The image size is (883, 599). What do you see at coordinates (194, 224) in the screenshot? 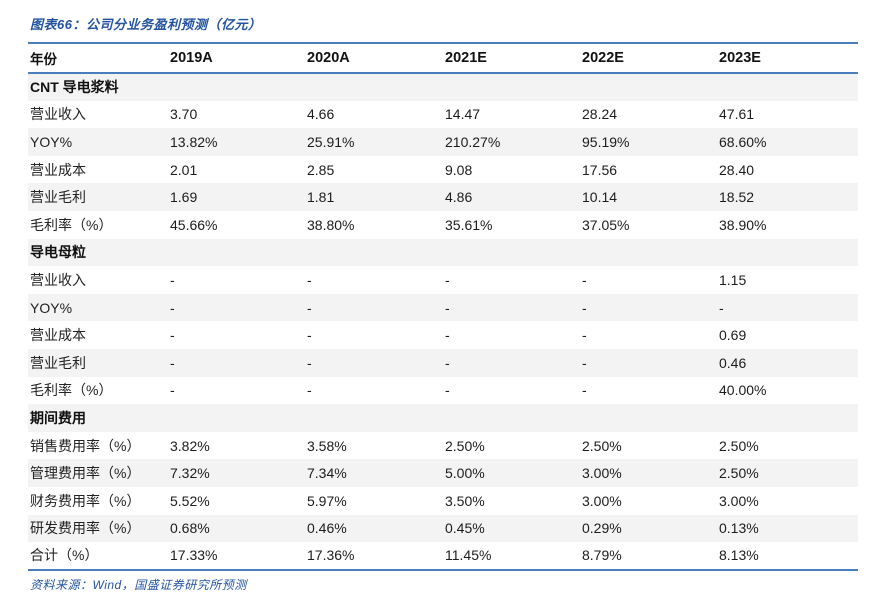
I see `cell-value: 45.66%` at bounding box center [194, 224].